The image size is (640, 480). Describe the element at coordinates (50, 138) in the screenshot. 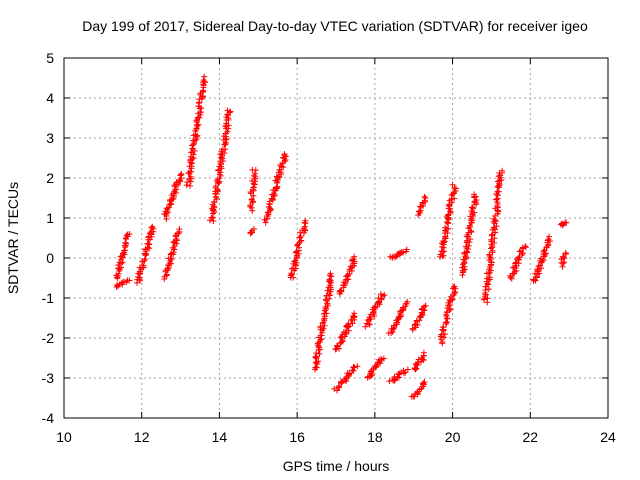

I see `y-tick-label: 3` at that location.